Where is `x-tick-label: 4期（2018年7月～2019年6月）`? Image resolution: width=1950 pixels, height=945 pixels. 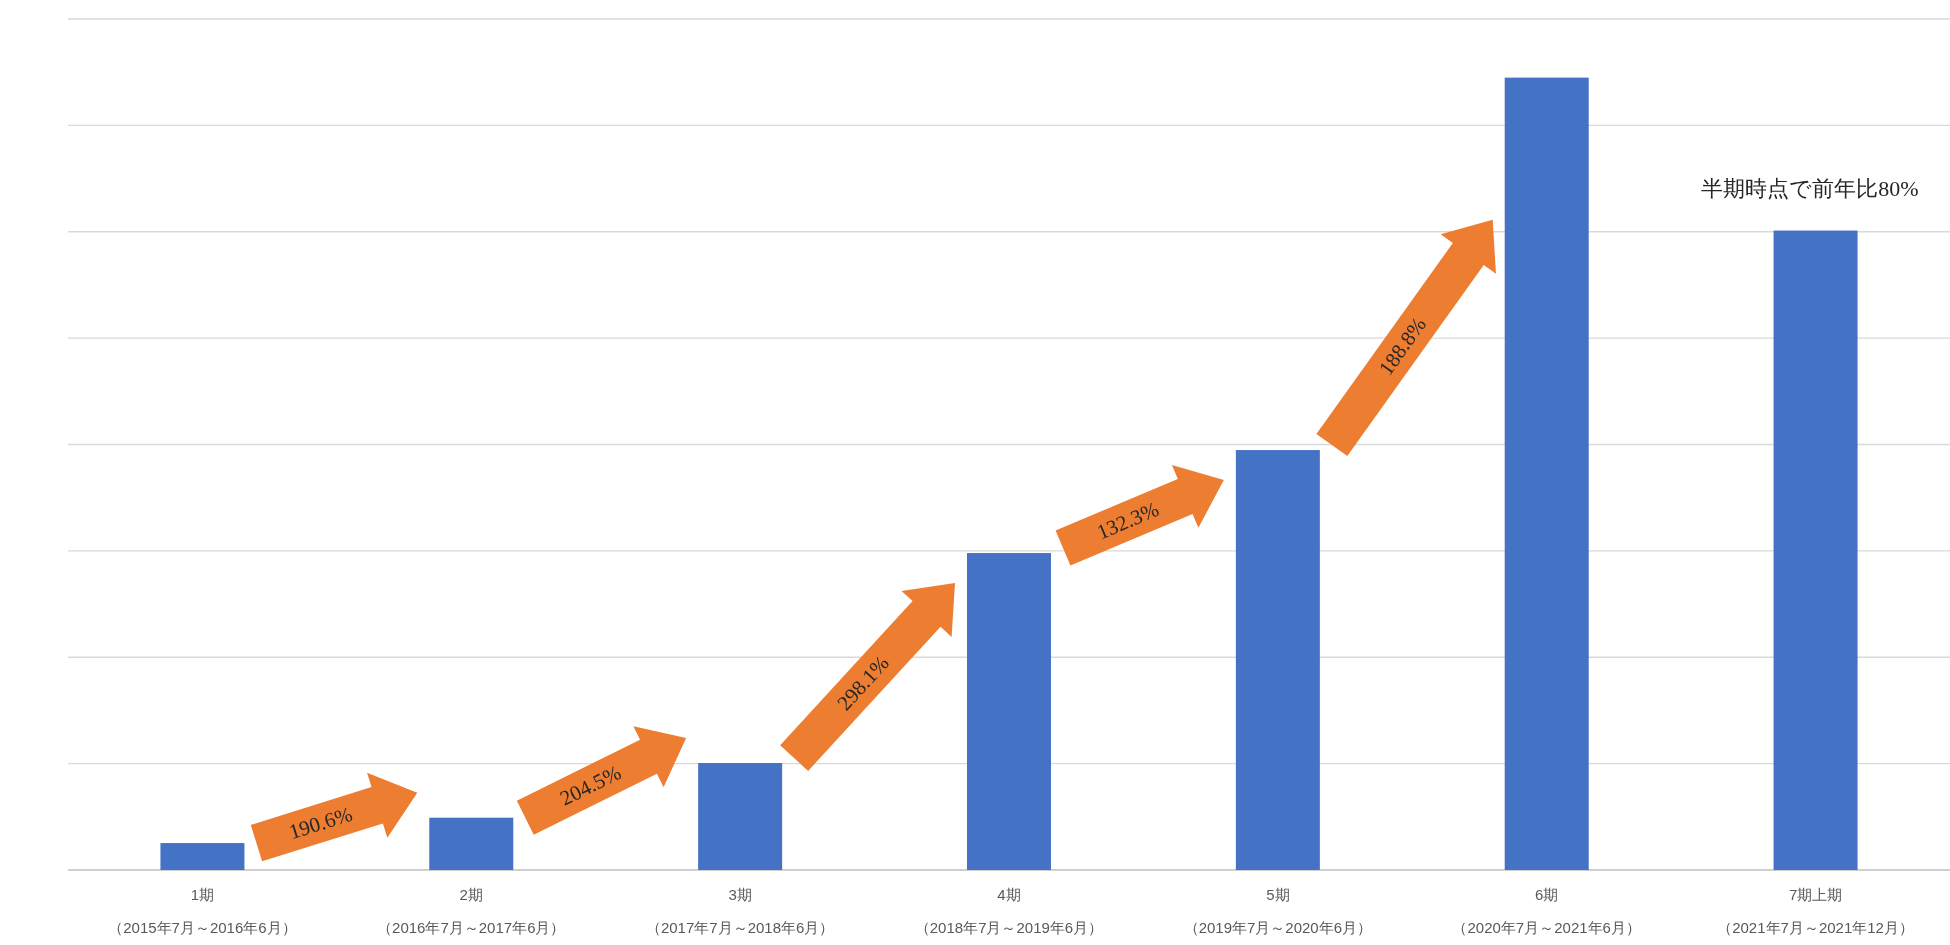
x-tick-label: 4期（2018年7月～2019年6月） is located at coordinates (1009, 911).